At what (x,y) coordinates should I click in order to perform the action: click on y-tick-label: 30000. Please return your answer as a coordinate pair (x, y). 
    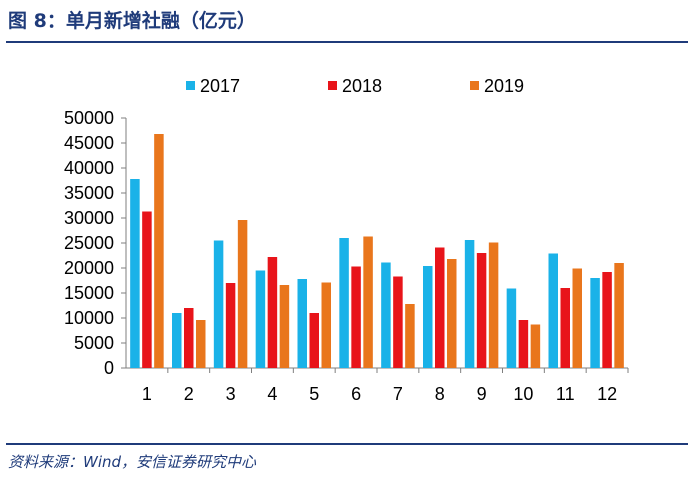
    Looking at the image, I should click on (89, 218).